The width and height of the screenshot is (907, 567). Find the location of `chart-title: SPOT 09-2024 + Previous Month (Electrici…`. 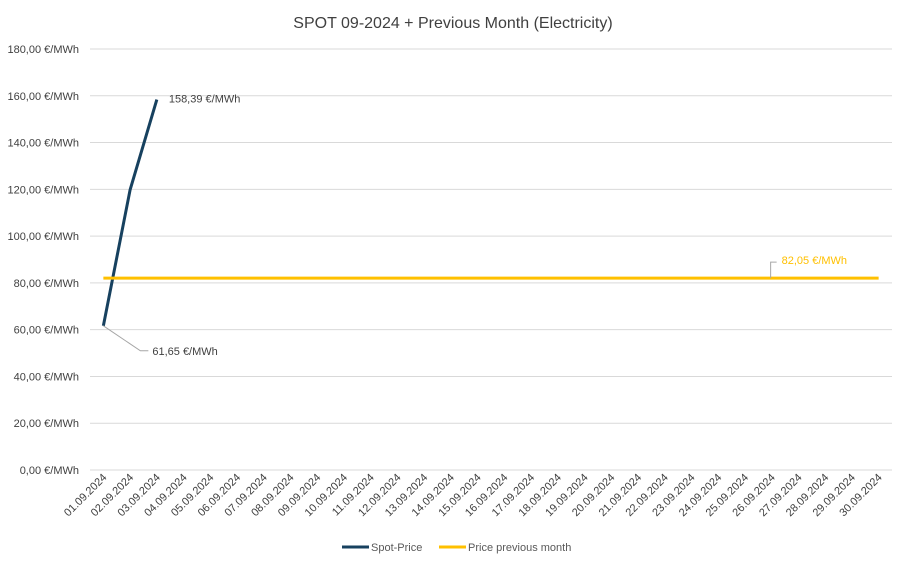

chart-title: SPOT 09-2024 + Previous Month (Electrici… is located at coordinates (452, 23).